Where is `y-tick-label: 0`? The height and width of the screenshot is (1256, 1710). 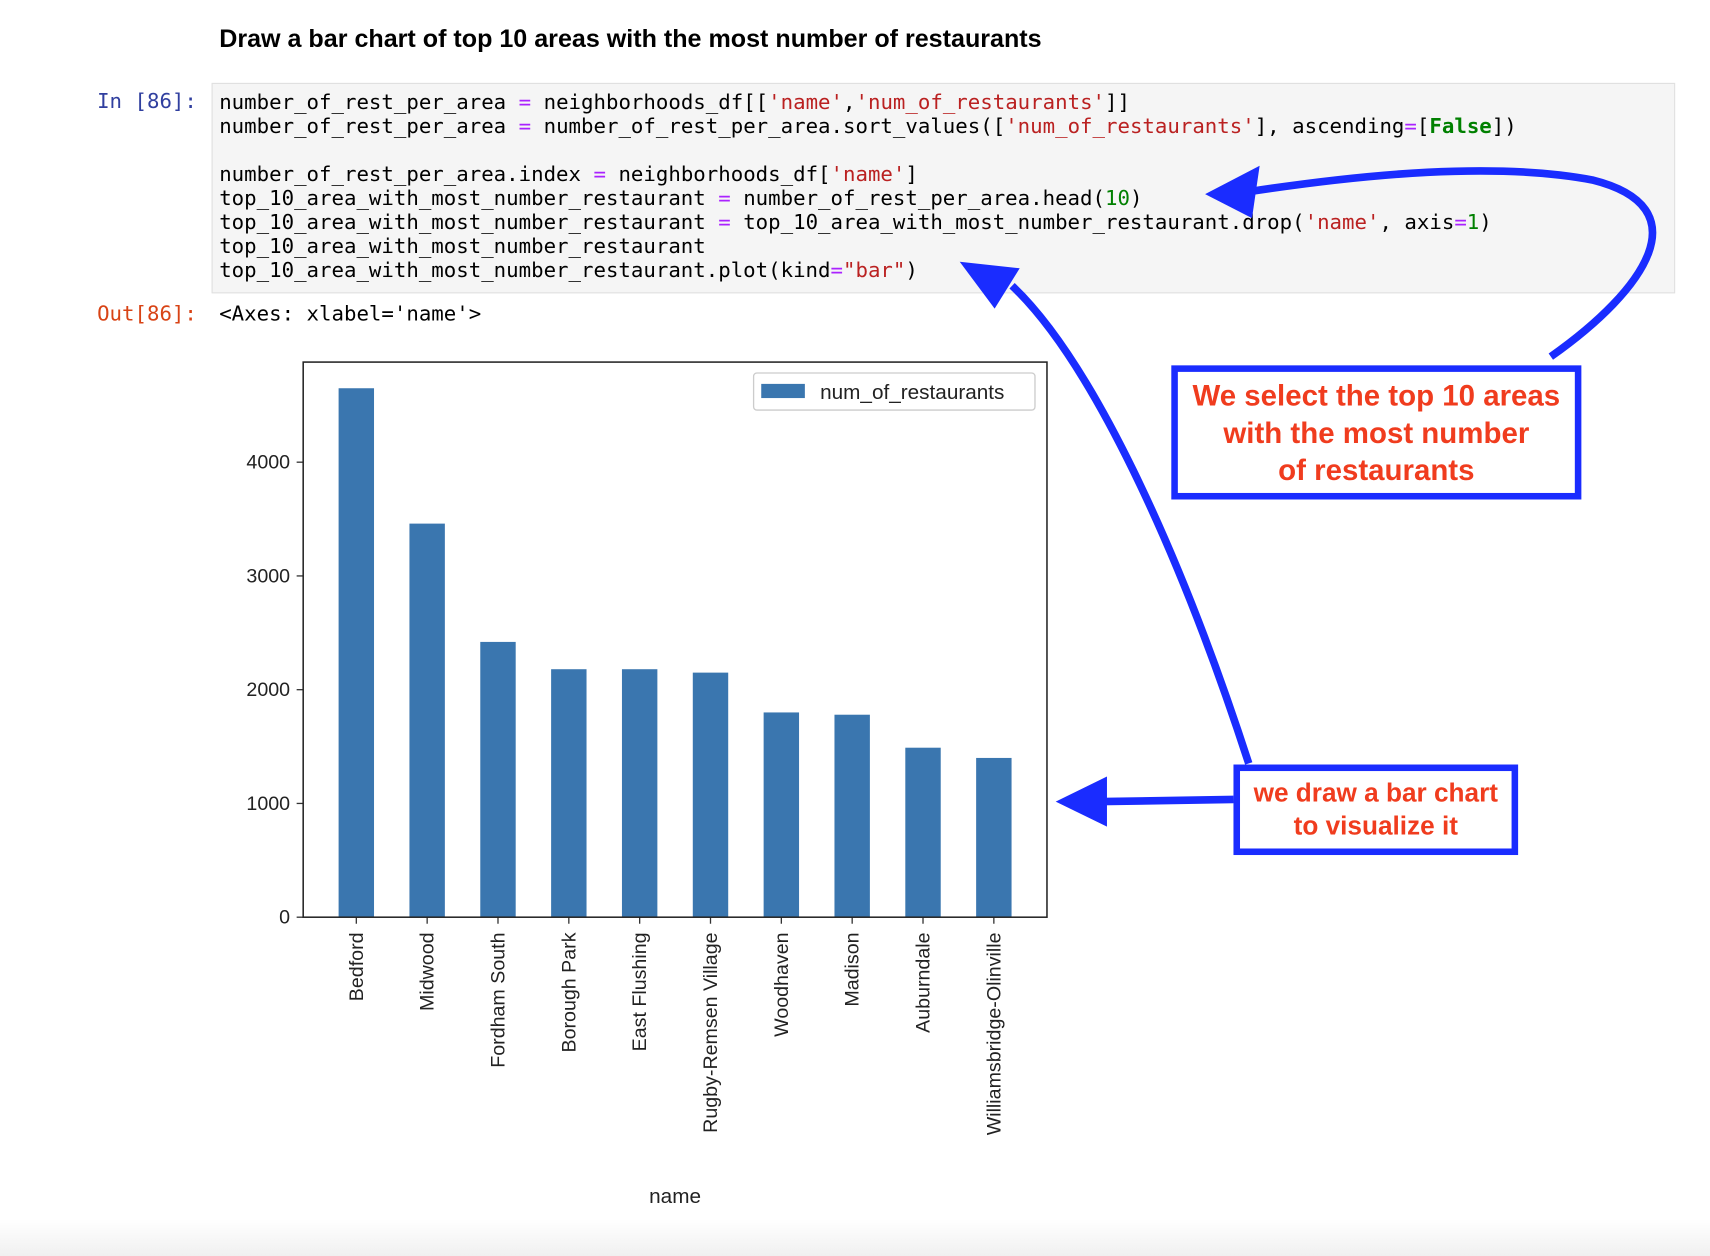
y-tick-label: 0 is located at coordinates (284, 918).